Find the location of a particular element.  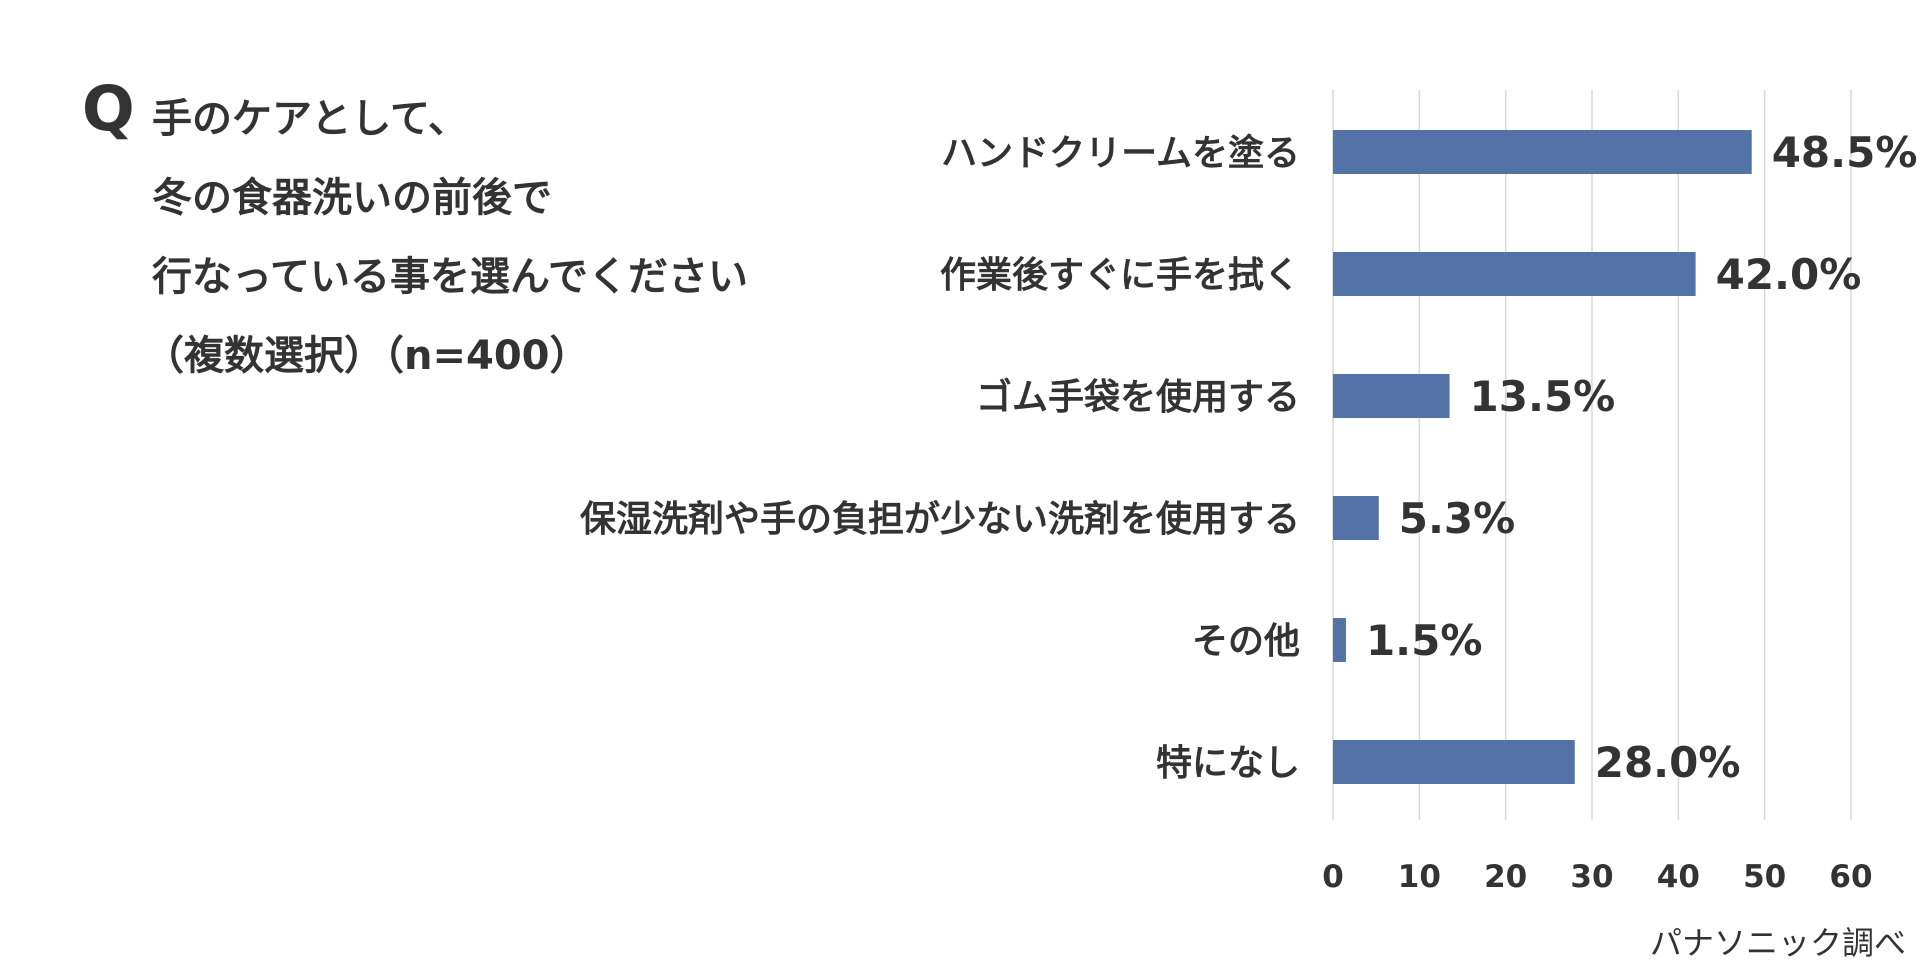

source-note: パナソニック調べ is located at coordinates (1777, 943).